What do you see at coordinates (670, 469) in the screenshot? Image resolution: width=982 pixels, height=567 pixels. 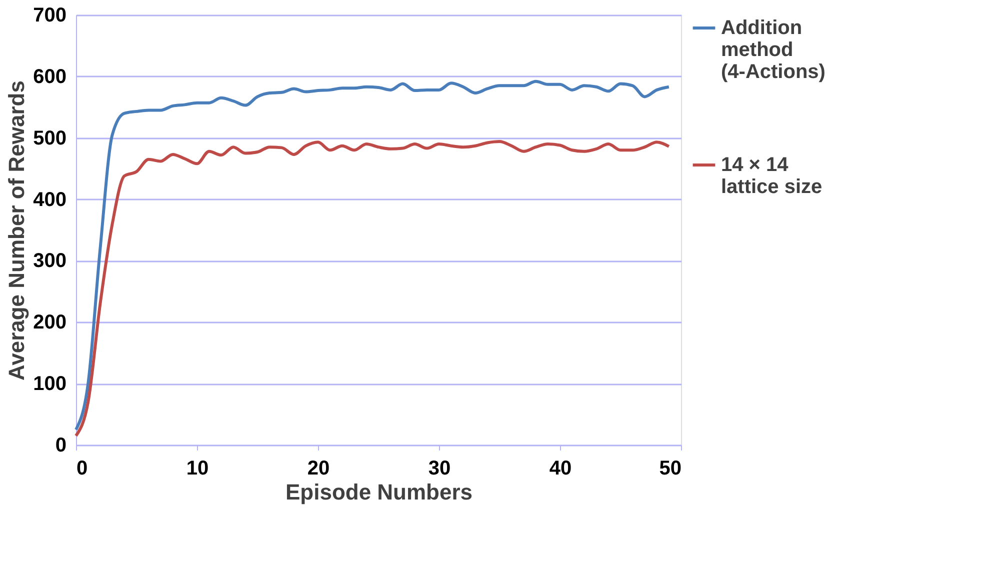 I see `x-tick-label: 50` at bounding box center [670, 469].